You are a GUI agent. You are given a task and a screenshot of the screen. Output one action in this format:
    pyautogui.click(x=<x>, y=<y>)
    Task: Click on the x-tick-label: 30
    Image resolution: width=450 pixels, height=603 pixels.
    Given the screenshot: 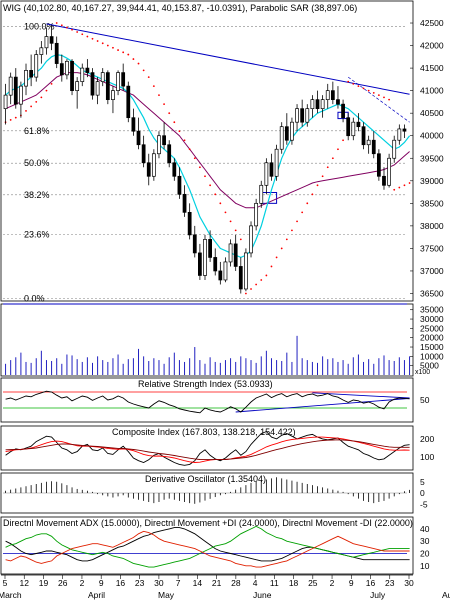 What is the action you would take?
    pyautogui.click(x=409, y=583)
    